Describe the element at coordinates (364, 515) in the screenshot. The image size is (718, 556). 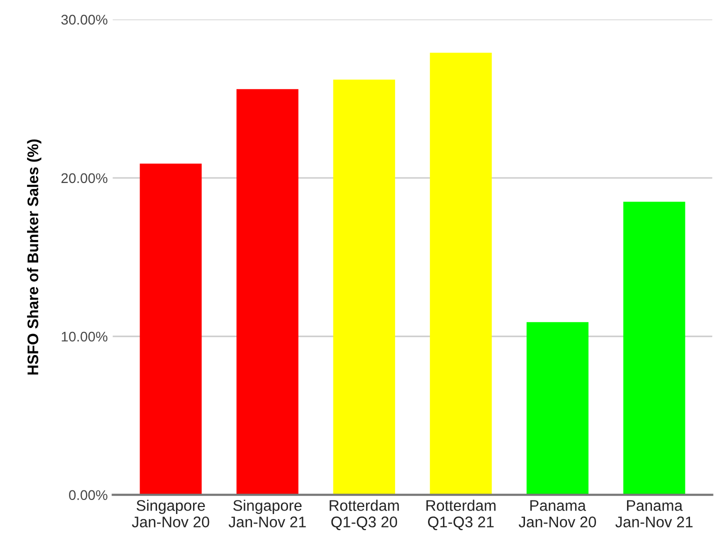
I see `x-tick-label: Rotterdam Q1-Q3 20` at that location.